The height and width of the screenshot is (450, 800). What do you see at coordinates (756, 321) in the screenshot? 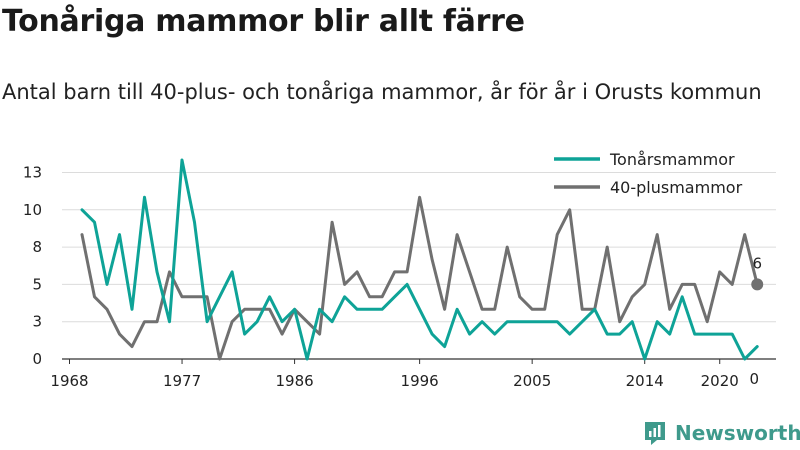
I see `annotations: 60` at bounding box center [756, 321].